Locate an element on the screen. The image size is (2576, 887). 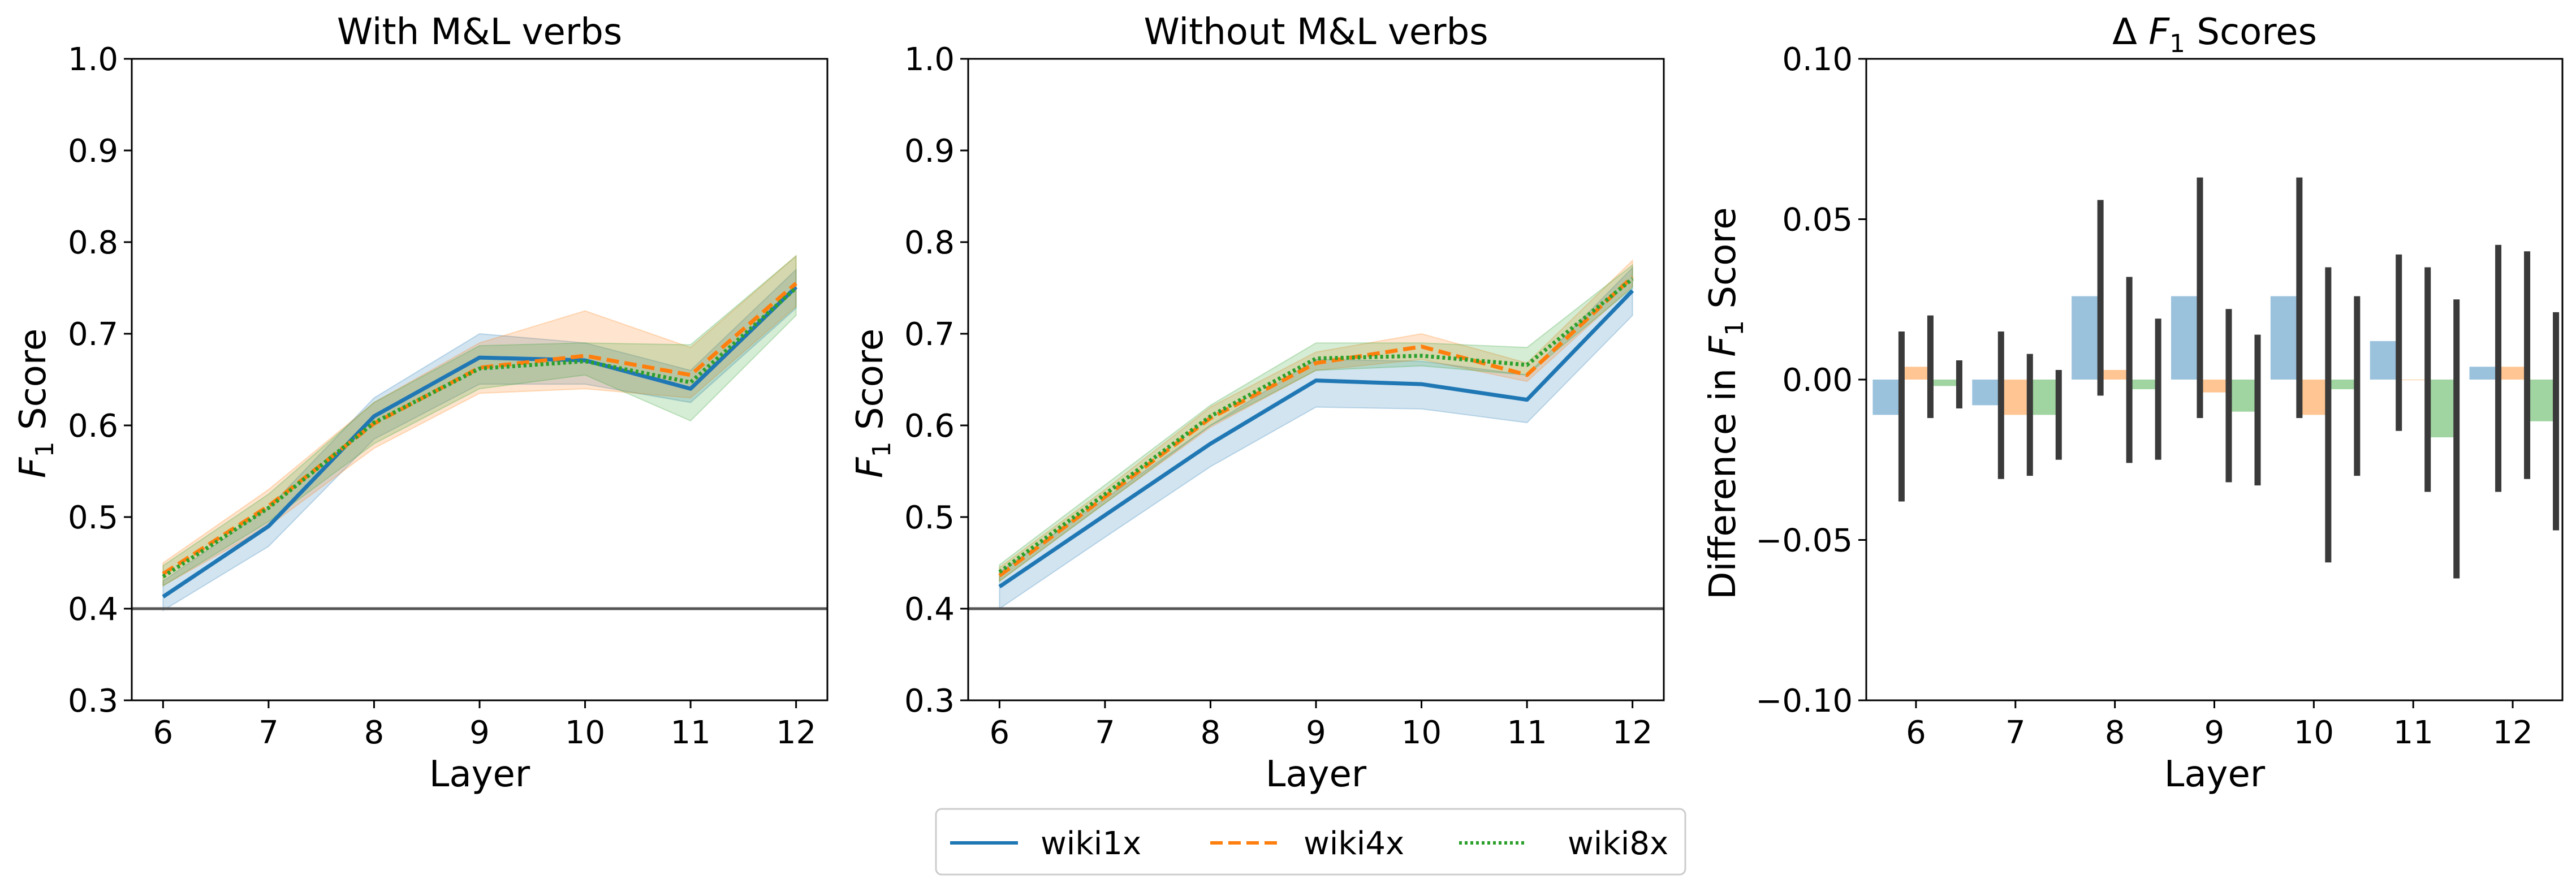
x-tick-label: 7 is located at coordinates (2016, 732).